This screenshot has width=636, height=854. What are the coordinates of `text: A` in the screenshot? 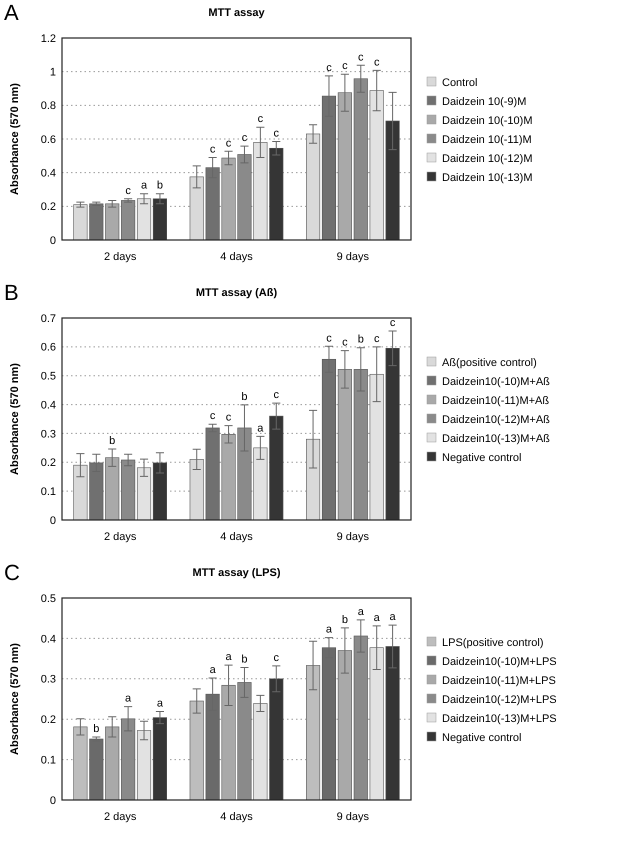 It's located at (11, 12).